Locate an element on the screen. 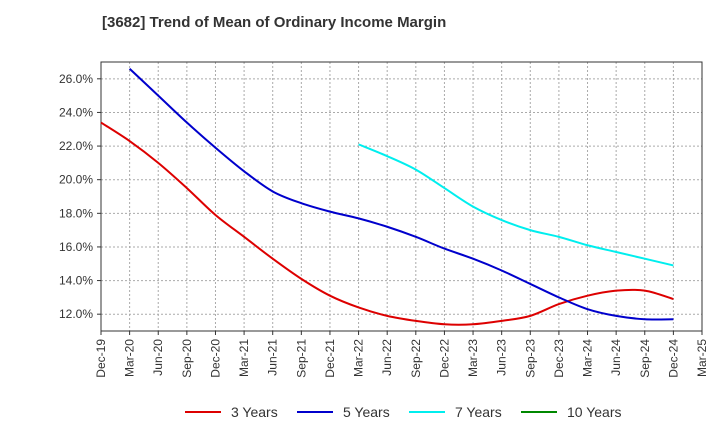 The height and width of the screenshot is (440, 720). y-axis: 12.0% 14.0% 16.0% 18.0% 20.0% 22.0% 24.0% 26.0% is located at coordinates (80, 196).